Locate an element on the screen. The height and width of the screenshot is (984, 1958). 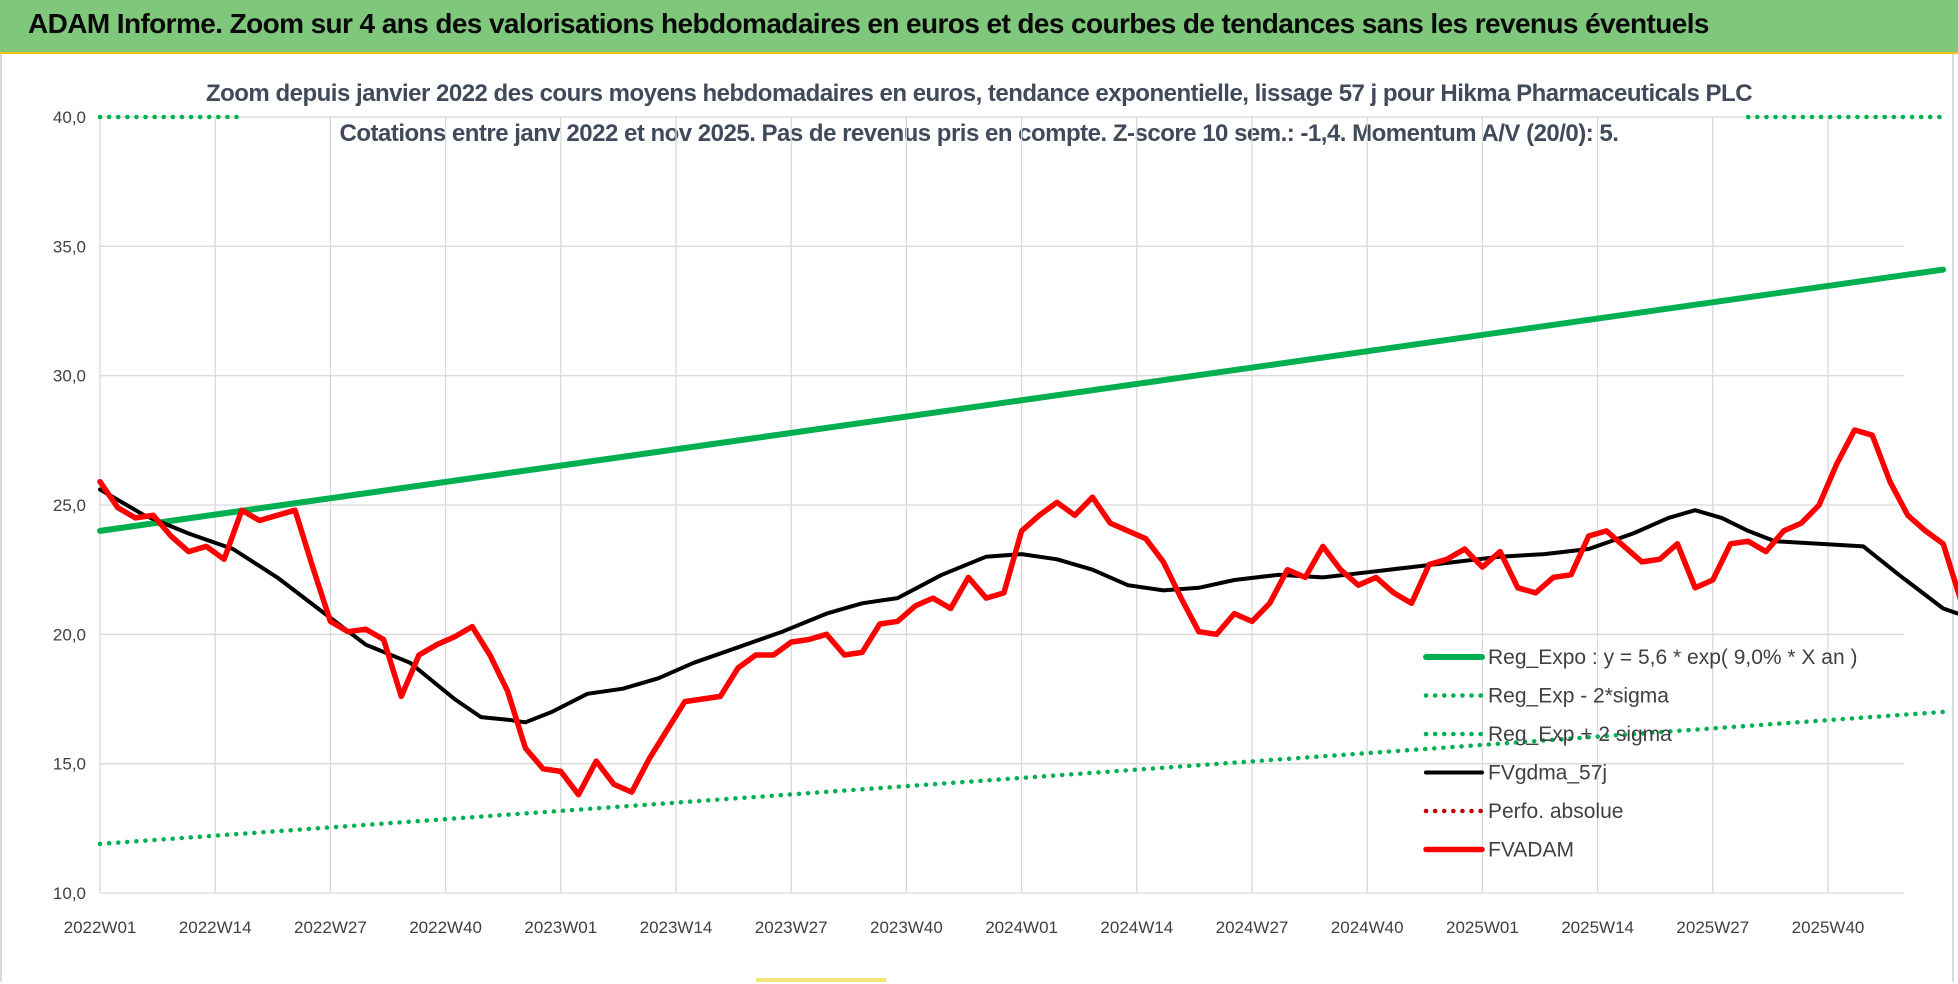
bottom-accent is located at coordinates (821, 980).